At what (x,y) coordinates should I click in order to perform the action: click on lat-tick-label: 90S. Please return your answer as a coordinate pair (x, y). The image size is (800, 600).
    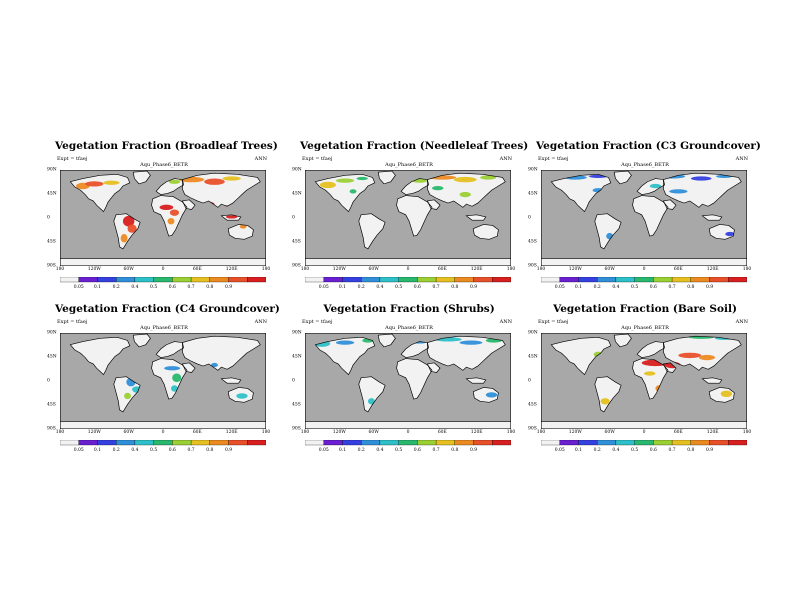
    Looking at the image, I should click on (532, 266).